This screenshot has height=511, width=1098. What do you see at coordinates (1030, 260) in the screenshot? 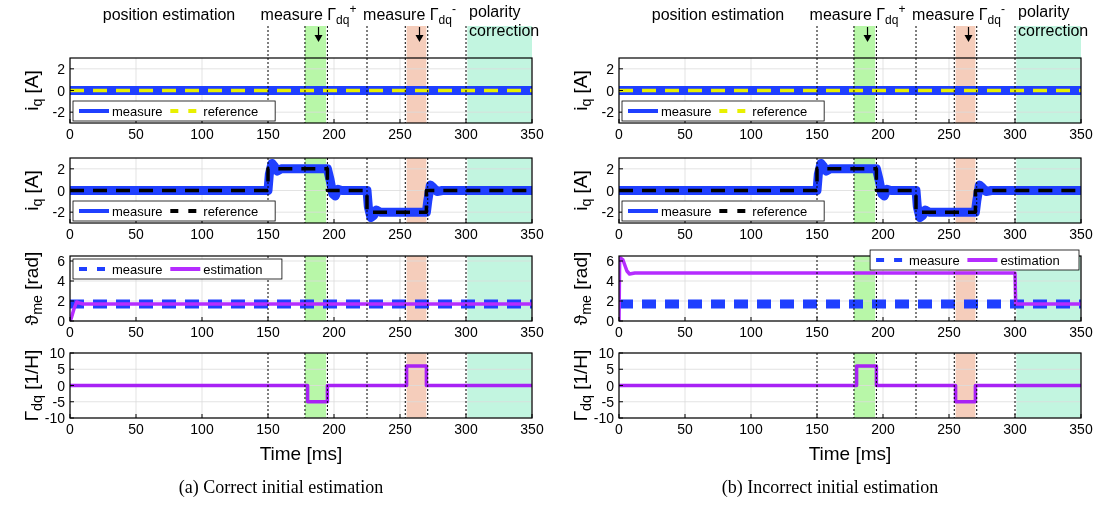
I see `legend-label: estimation` at bounding box center [1030, 260].